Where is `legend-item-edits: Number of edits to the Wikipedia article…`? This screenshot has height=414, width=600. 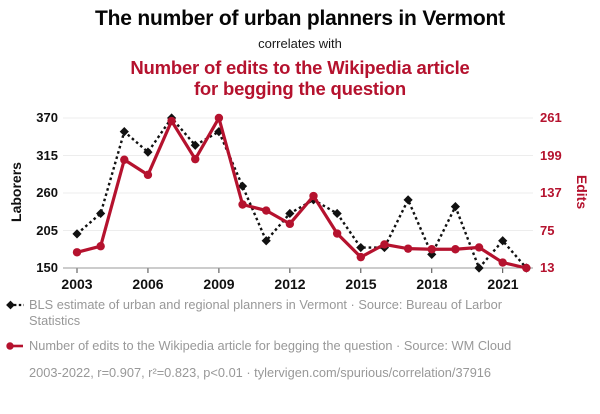 legend-item-edits: Number of edits to the Wikipedia article… is located at coordinates (295, 346).